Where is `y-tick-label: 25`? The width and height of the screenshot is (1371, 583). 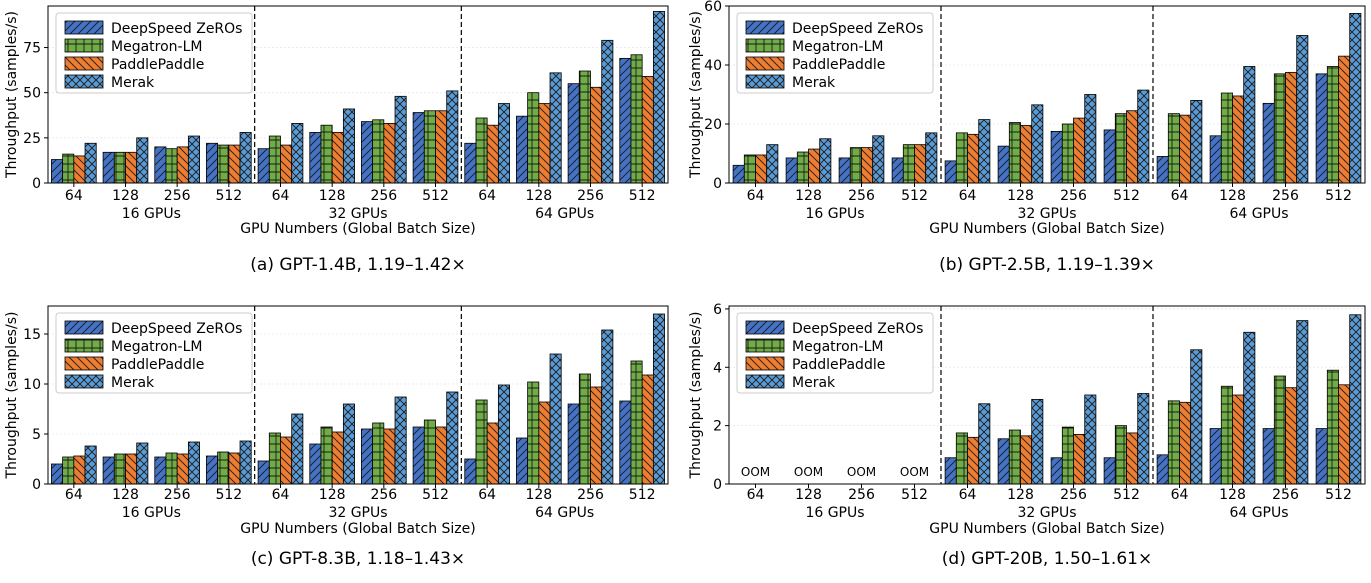
y-tick-label: 25 is located at coordinates (32, 139).